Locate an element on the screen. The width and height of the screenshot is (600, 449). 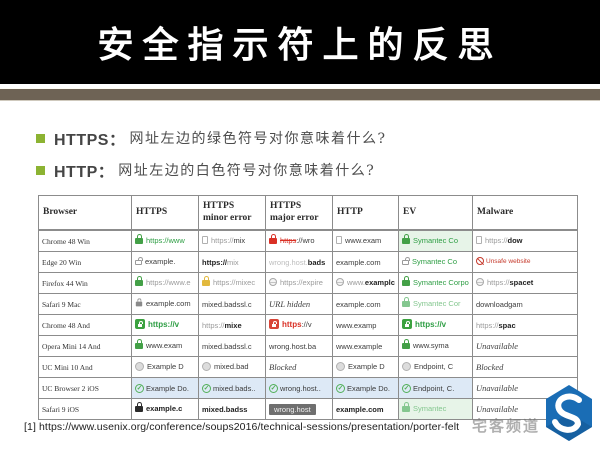
indicator-cell: https://wro is located at coordinates (299, 240).